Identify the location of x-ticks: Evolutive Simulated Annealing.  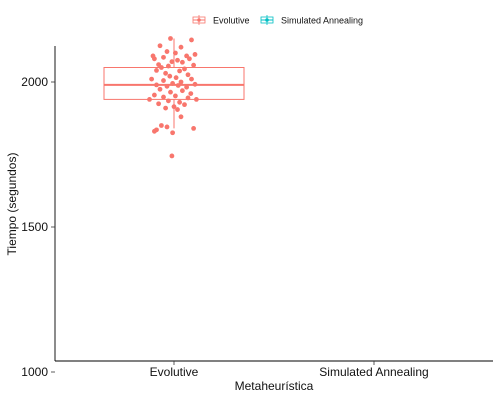
(289, 370).